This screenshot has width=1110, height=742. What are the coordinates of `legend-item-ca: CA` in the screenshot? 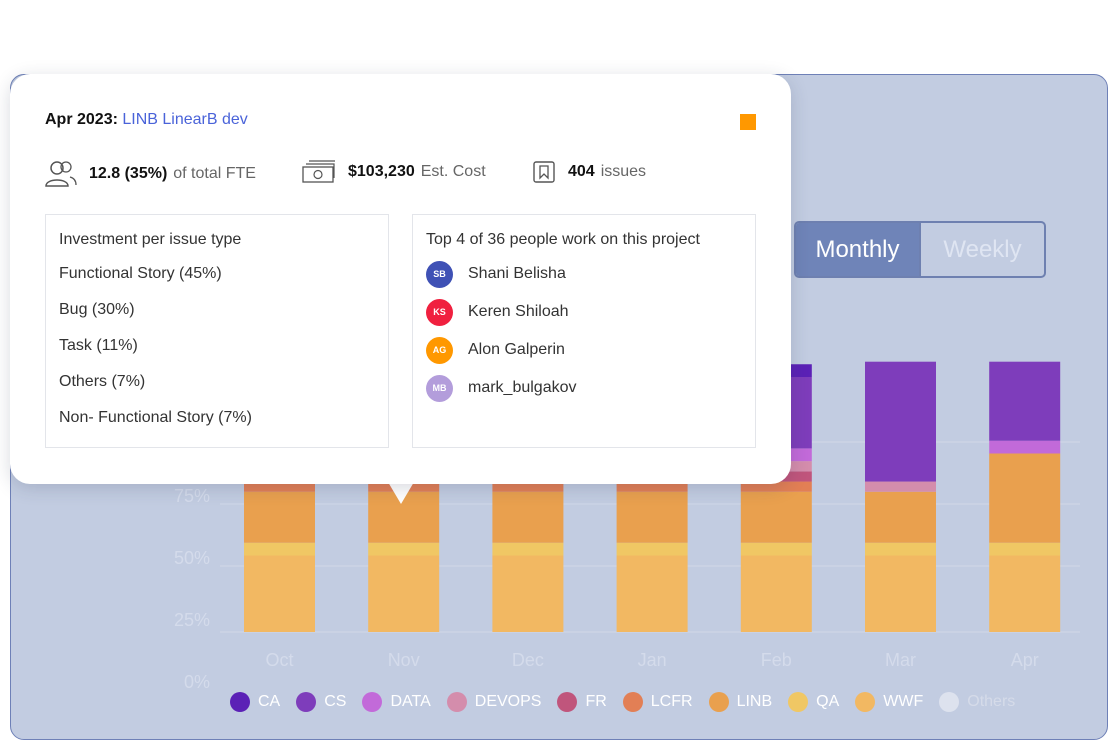 It's located at (255, 702).